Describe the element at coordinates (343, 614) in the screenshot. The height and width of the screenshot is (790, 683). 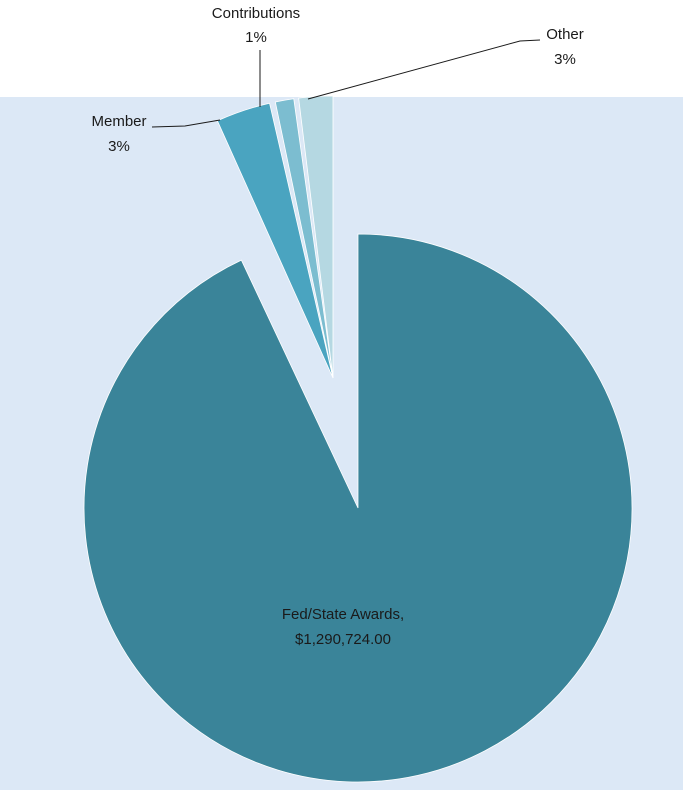
I see `label-fed-state-name: Fed/State Awards,` at that location.